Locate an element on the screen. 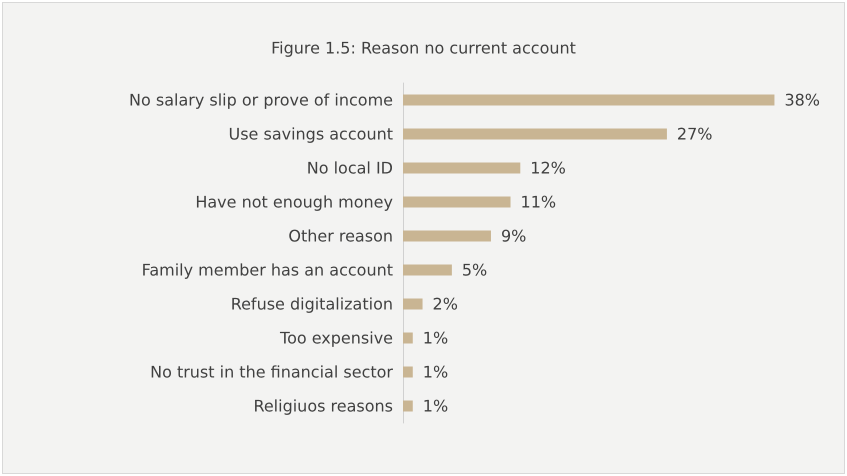  data-label: 11% is located at coordinates (538, 202).